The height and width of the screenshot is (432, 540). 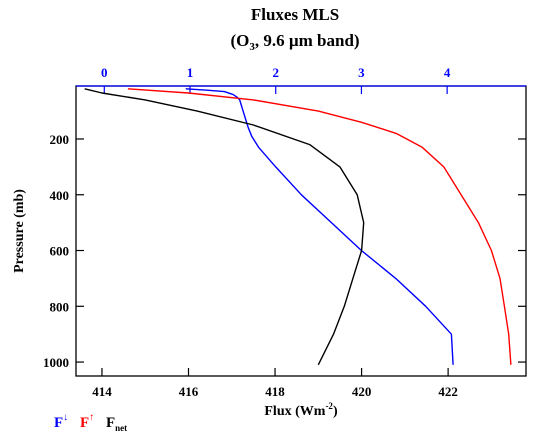 What do you see at coordinates (58, 423) in the screenshot?
I see `legend-down-base: F` at bounding box center [58, 423].